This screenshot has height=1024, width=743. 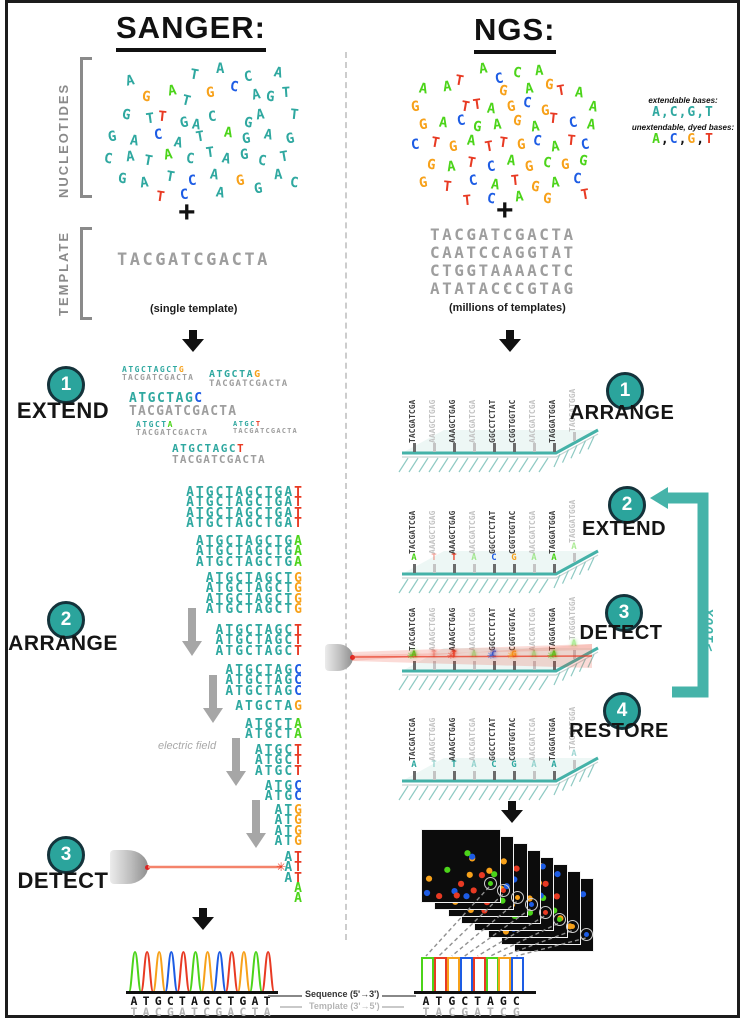 I want to click on footer-template-label: Template (3'→5'), so click(x=344, y=1006).